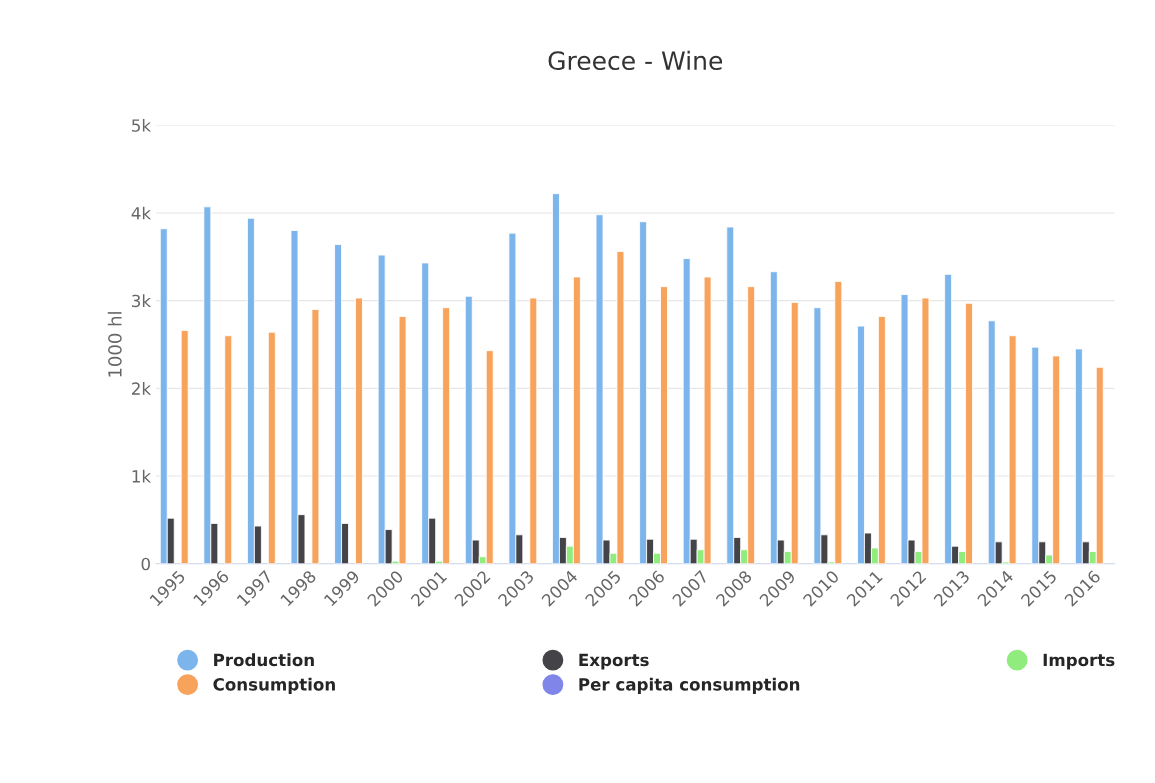  Describe the element at coordinates (1079, 661) in the screenshot. I see `legend-label: Imports` at that location.